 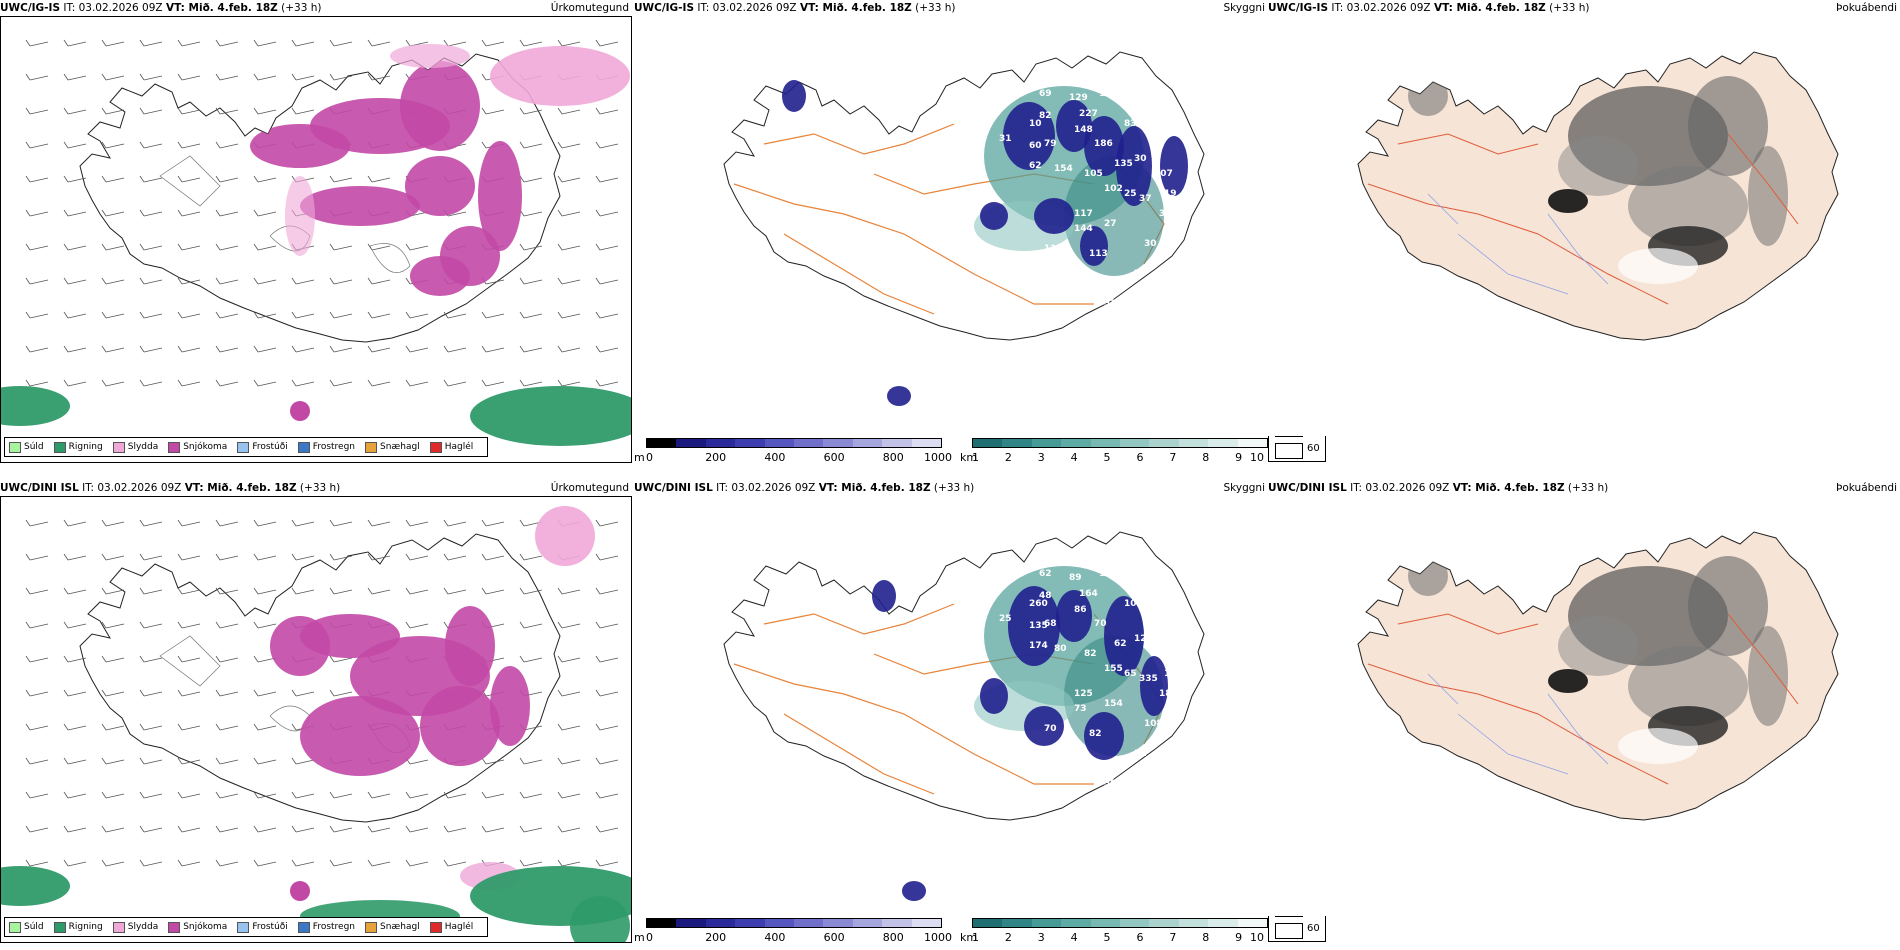 I want to click on cloud-value-label: 65, so click(x=1130, y=674).